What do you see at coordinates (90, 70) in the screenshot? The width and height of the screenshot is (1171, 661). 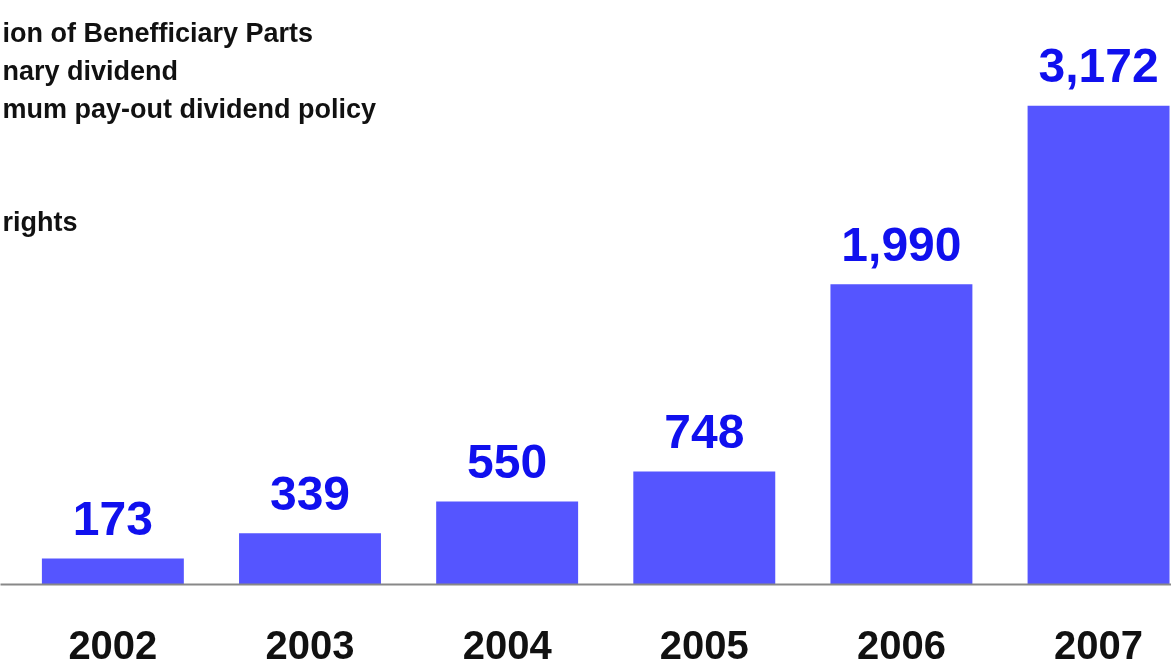 I see `text: nary dividend` at bounding box center [90, 70].